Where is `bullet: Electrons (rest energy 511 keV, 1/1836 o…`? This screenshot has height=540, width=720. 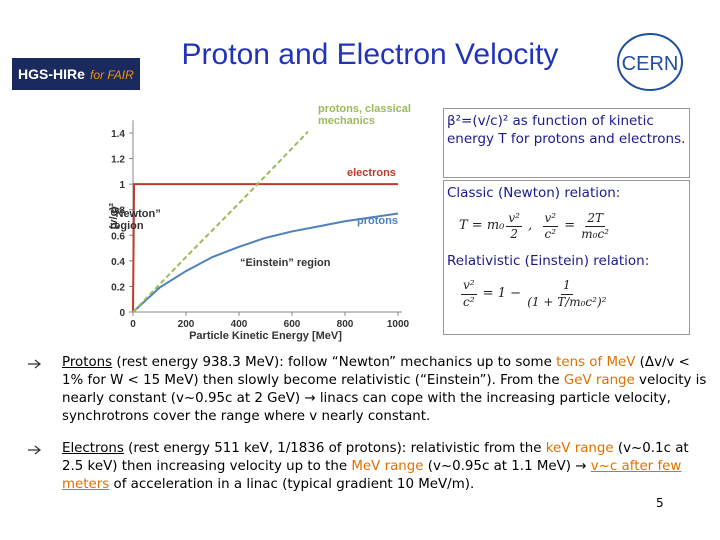
bullet: Electrons (rest energy 511 keV, 1/1836 o… is located at coordinates (368, 467).